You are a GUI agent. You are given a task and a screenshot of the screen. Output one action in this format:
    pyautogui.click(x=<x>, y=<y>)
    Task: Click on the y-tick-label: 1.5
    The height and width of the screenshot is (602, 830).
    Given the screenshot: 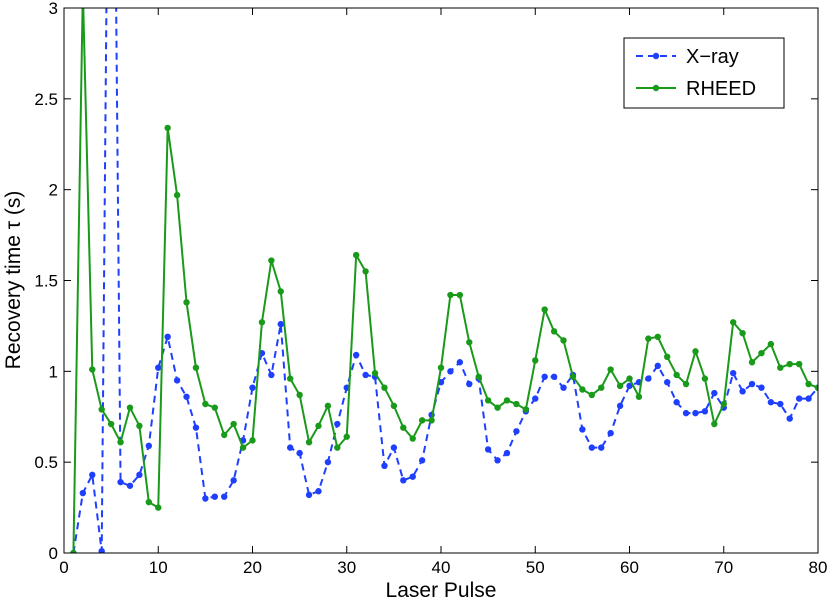 What is the action you would take?
    pyautogui.click(x=46, y=281)
    